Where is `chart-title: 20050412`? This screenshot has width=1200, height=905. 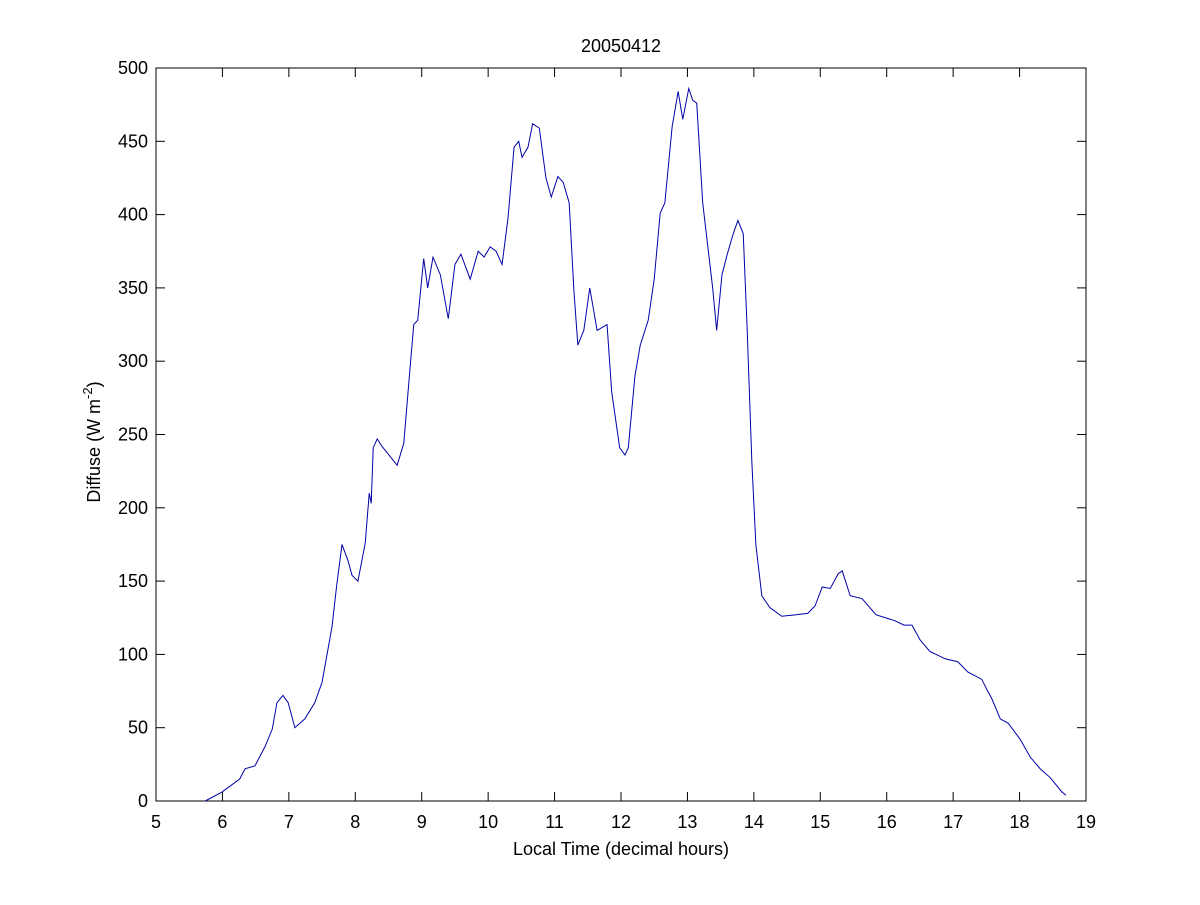
chart-title: 20050412 is located at coordinates (621, 46).